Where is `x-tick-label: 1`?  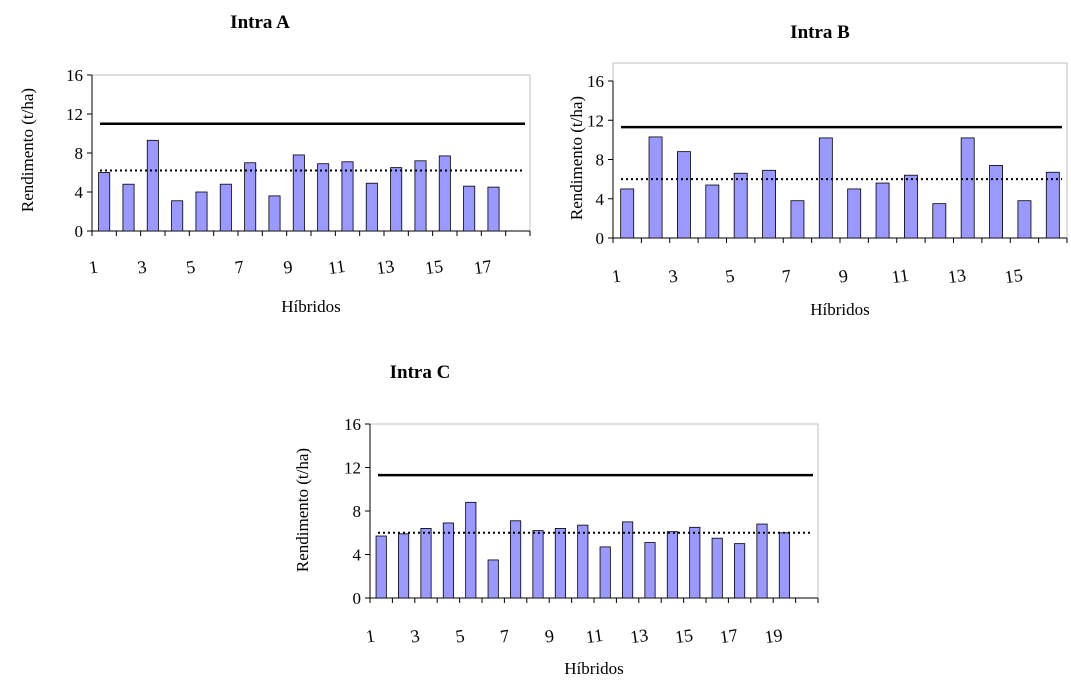
x-tick-label: 1 is located at coordinates (93, 267).